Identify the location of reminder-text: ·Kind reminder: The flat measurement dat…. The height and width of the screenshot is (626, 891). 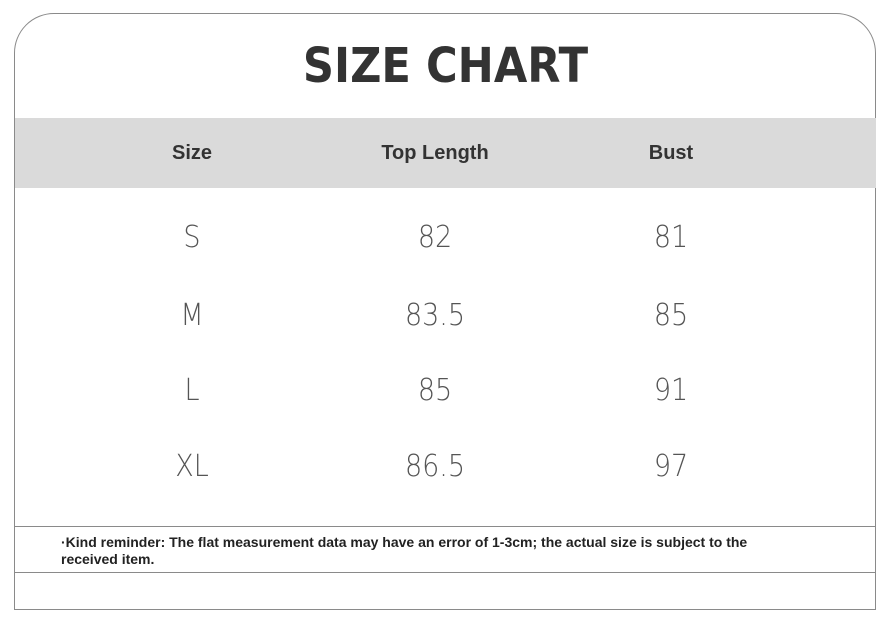
(404, 550).